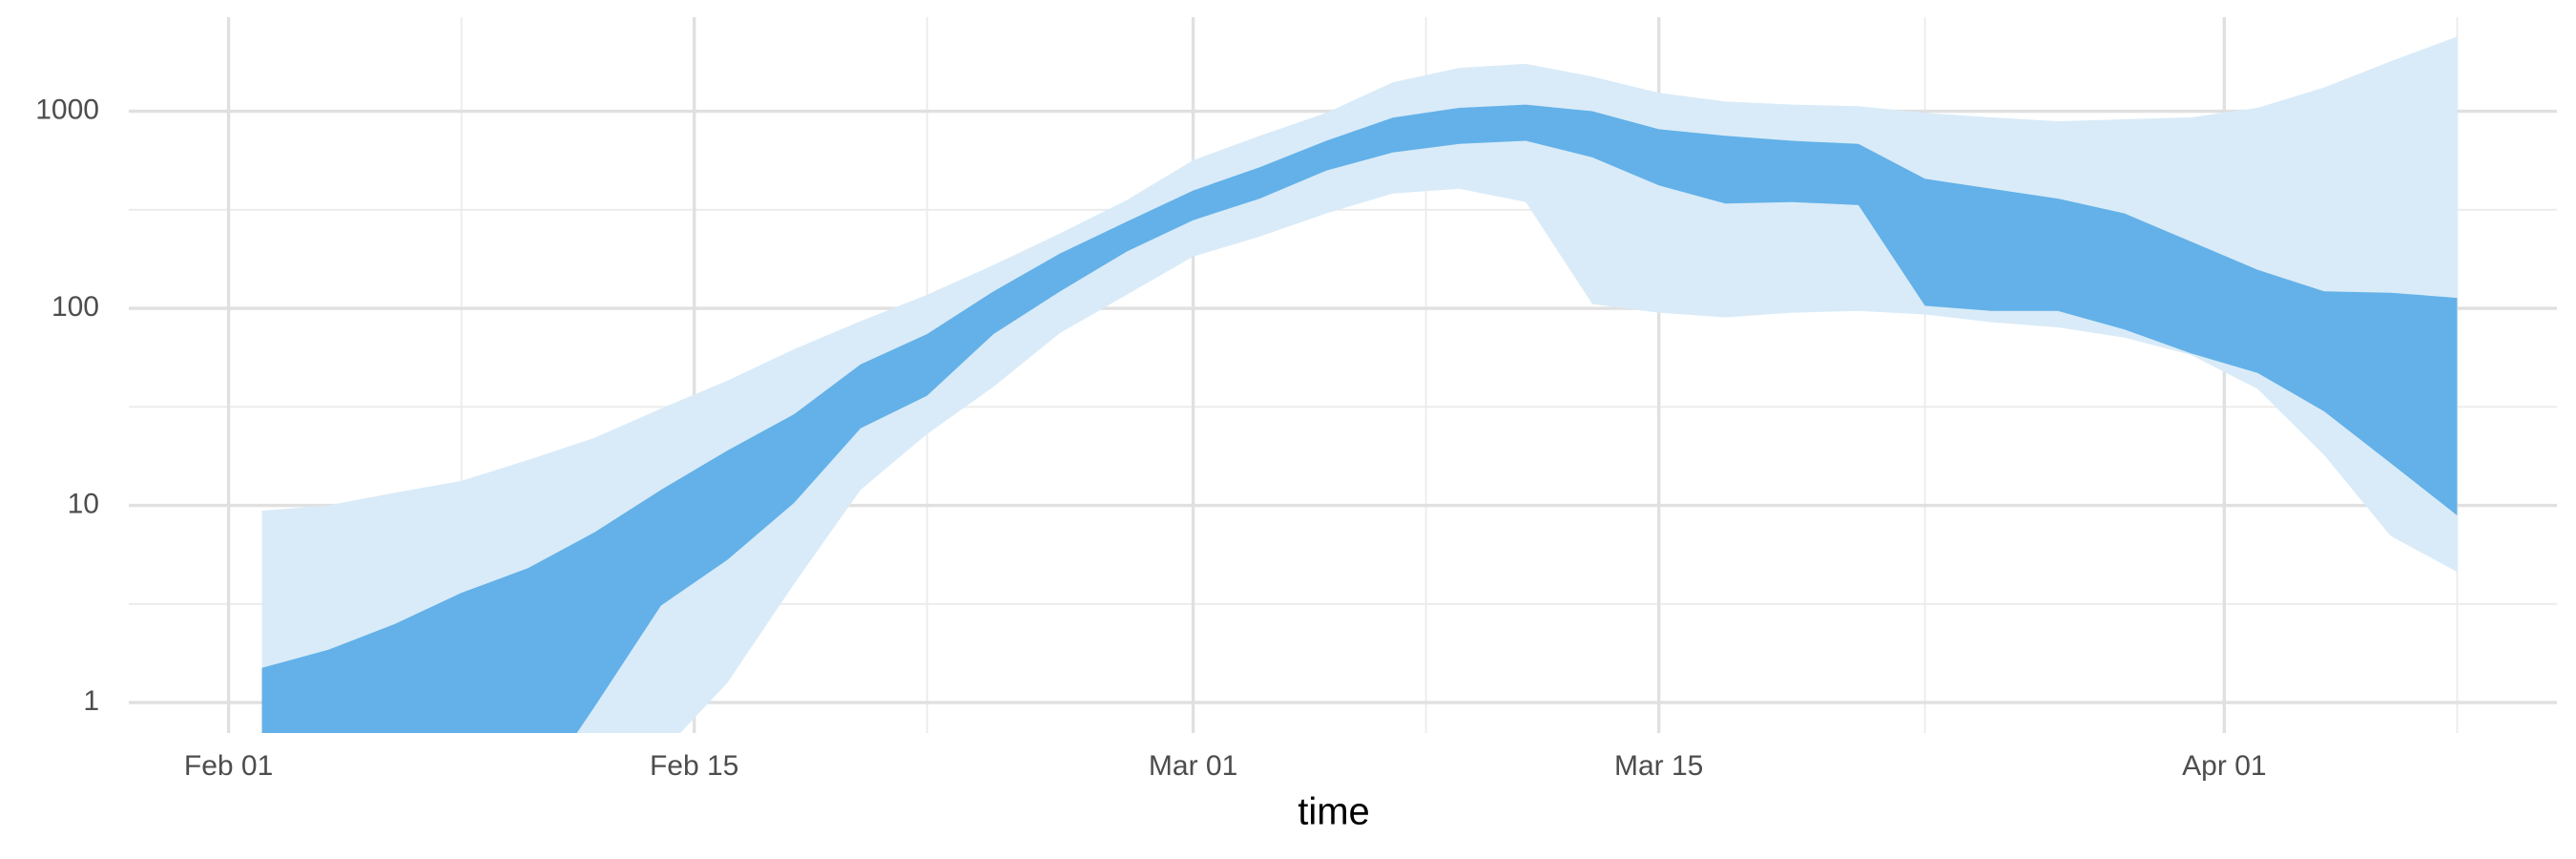 This screenshot has height=859, width=2576. I want to click on x-axis-title: time, so click(1334, 812).